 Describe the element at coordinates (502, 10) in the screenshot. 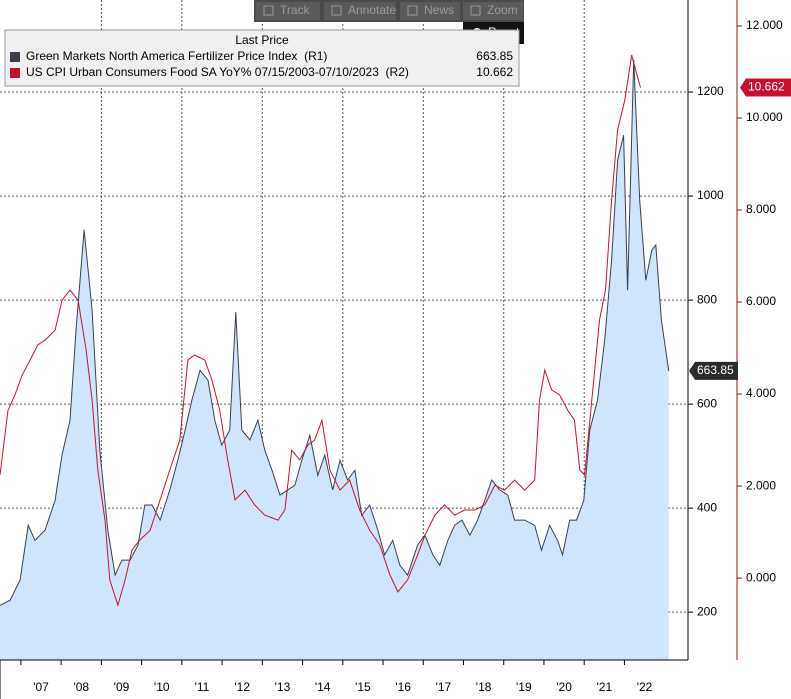

I see `toolbar-button-label: Zoom` at that location.